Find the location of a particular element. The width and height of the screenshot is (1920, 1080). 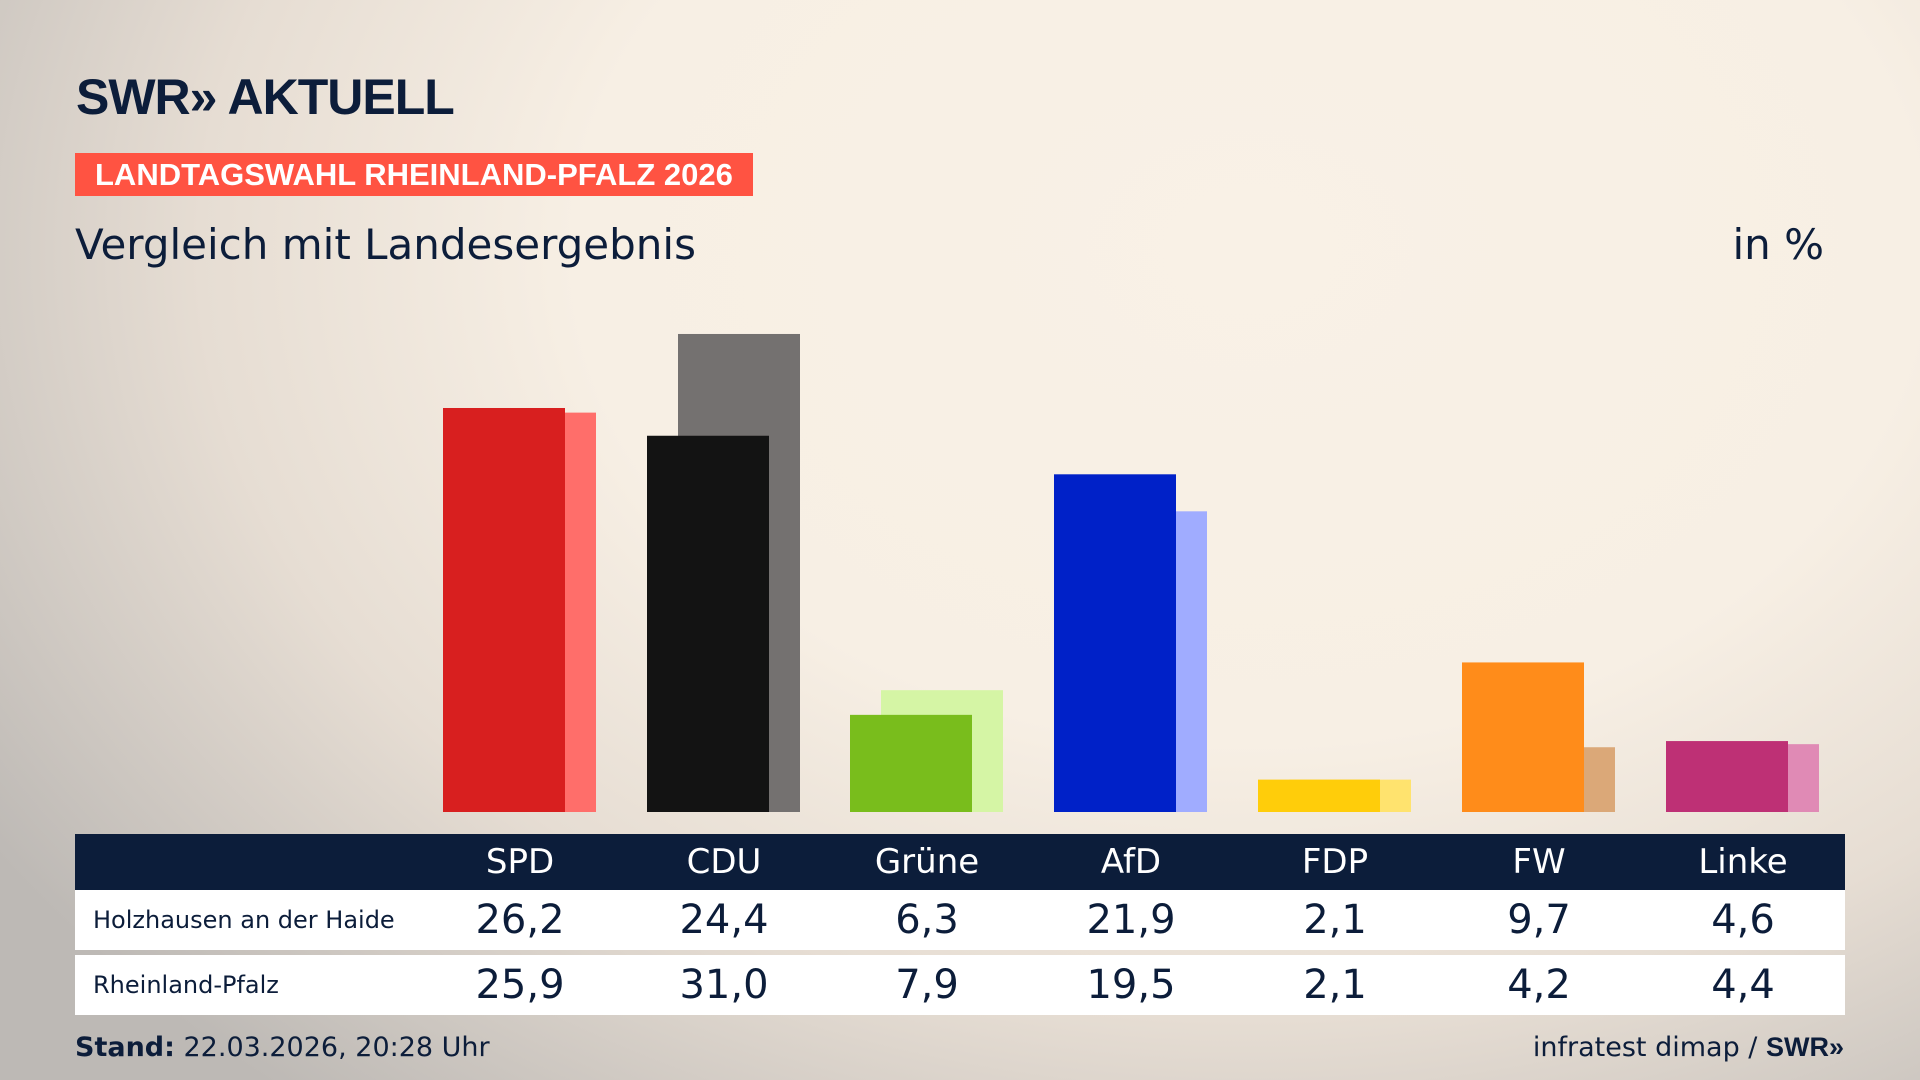

value-cell: 24,4 is located at coordinates (724, 920).